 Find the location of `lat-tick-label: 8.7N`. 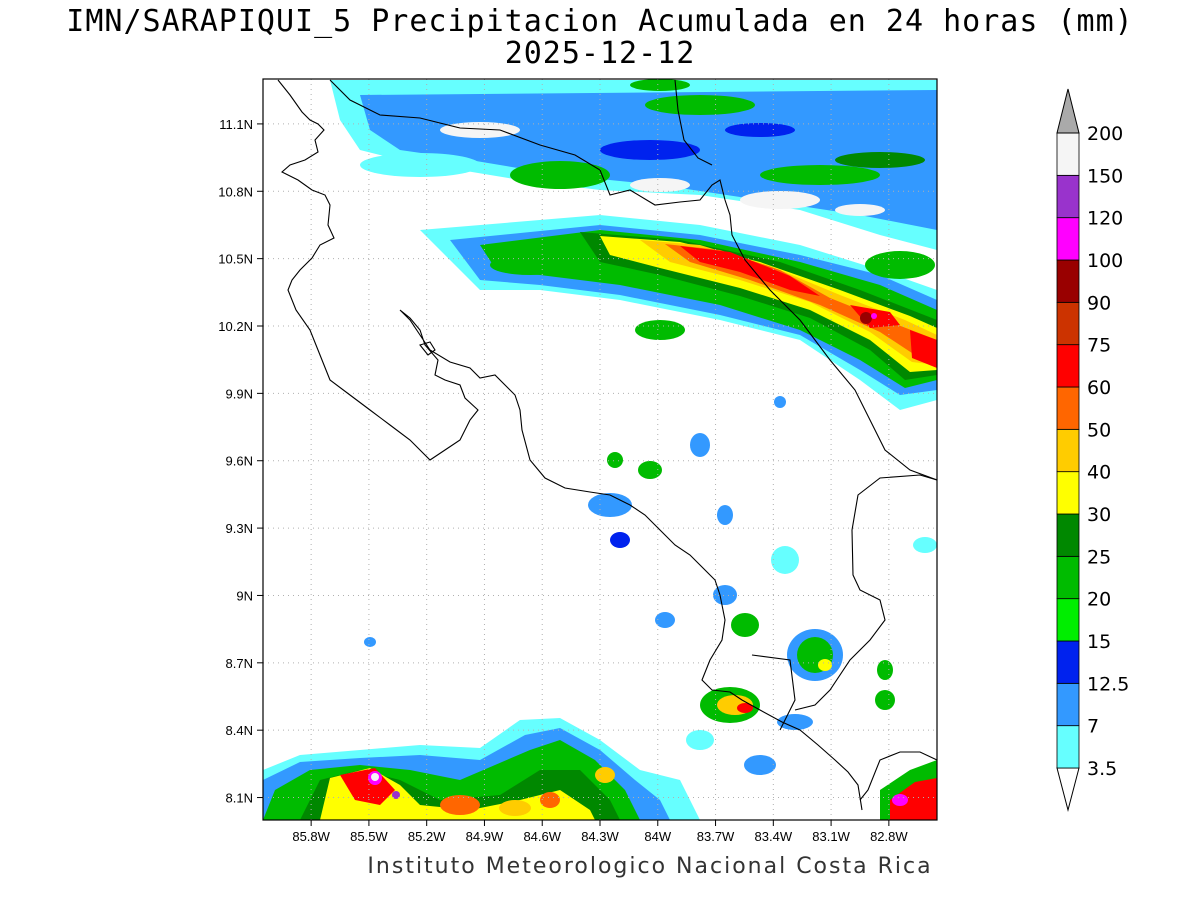

lat-tick-label: 8.7N is located at coordinates (239, 663).